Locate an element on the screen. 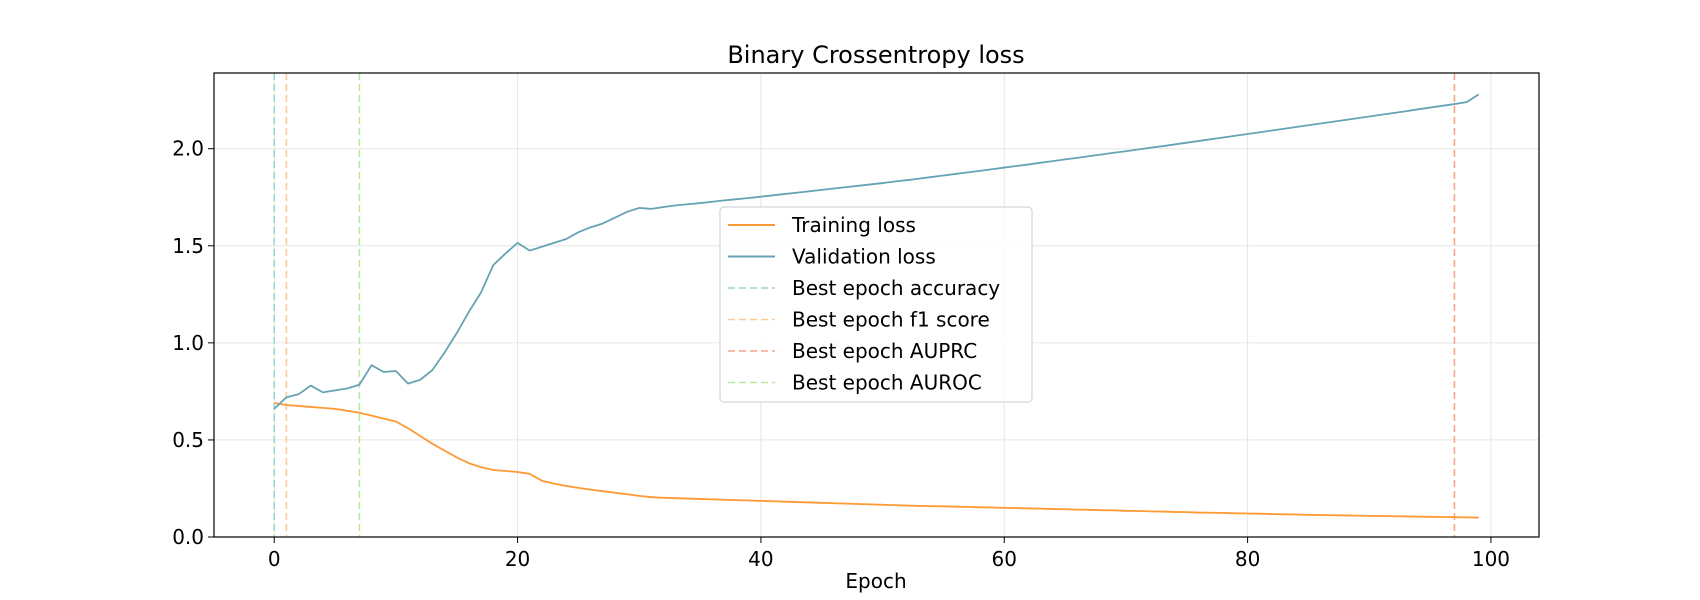 The image size is (1700, 600). x-tick-label-1: 20 is located at coordinates (517, 559).